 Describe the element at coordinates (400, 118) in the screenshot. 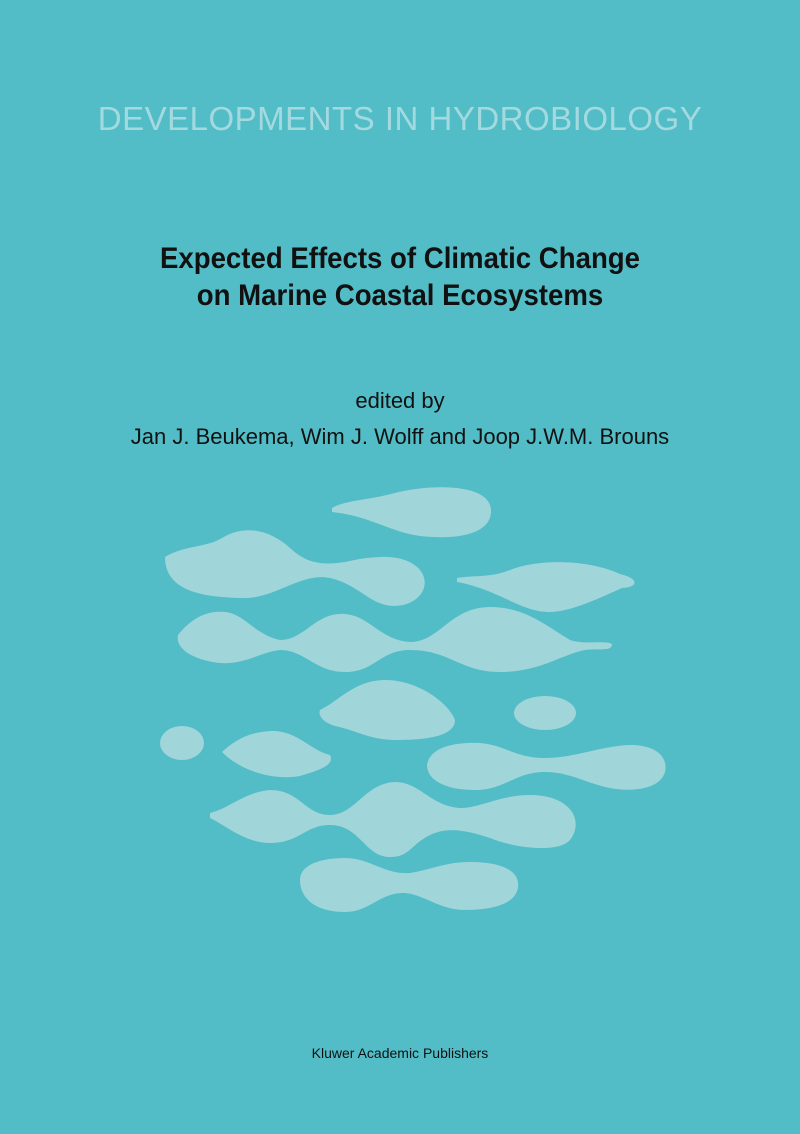

I see `series-name: DEVELOPMENTS IN HYDROBIOLOGY` at that location.